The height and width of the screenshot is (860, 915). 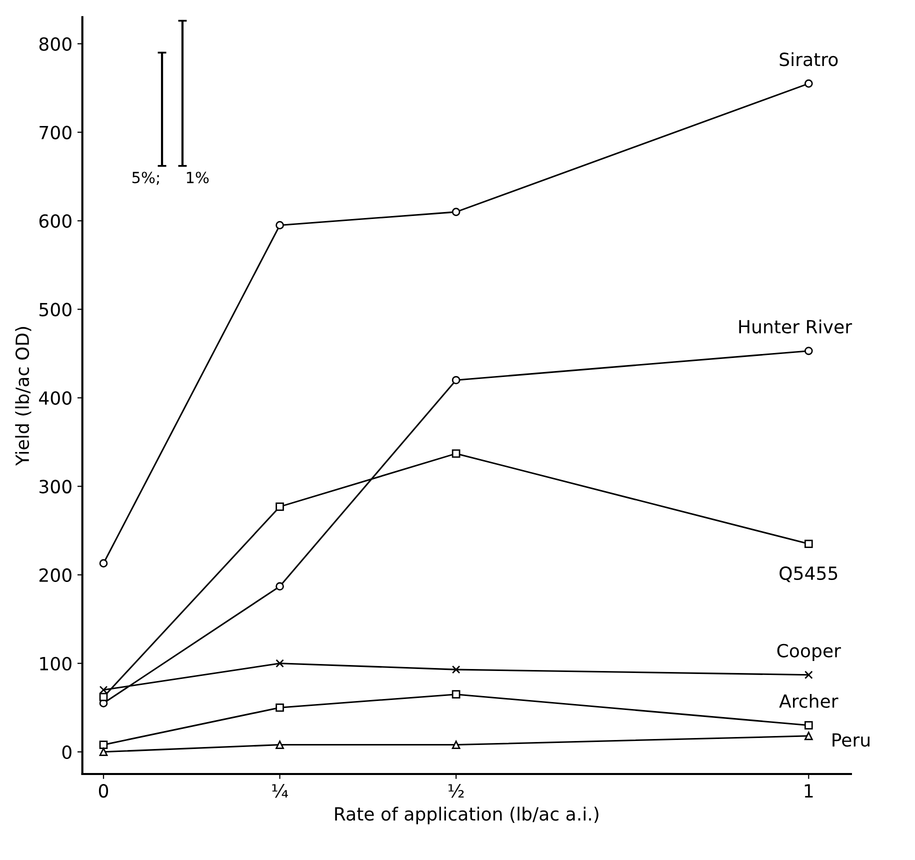 What do you see at coordinates (795, 327) in the screenshot?
I see `series-label: Hunter River` at bounding box center [795, 327].